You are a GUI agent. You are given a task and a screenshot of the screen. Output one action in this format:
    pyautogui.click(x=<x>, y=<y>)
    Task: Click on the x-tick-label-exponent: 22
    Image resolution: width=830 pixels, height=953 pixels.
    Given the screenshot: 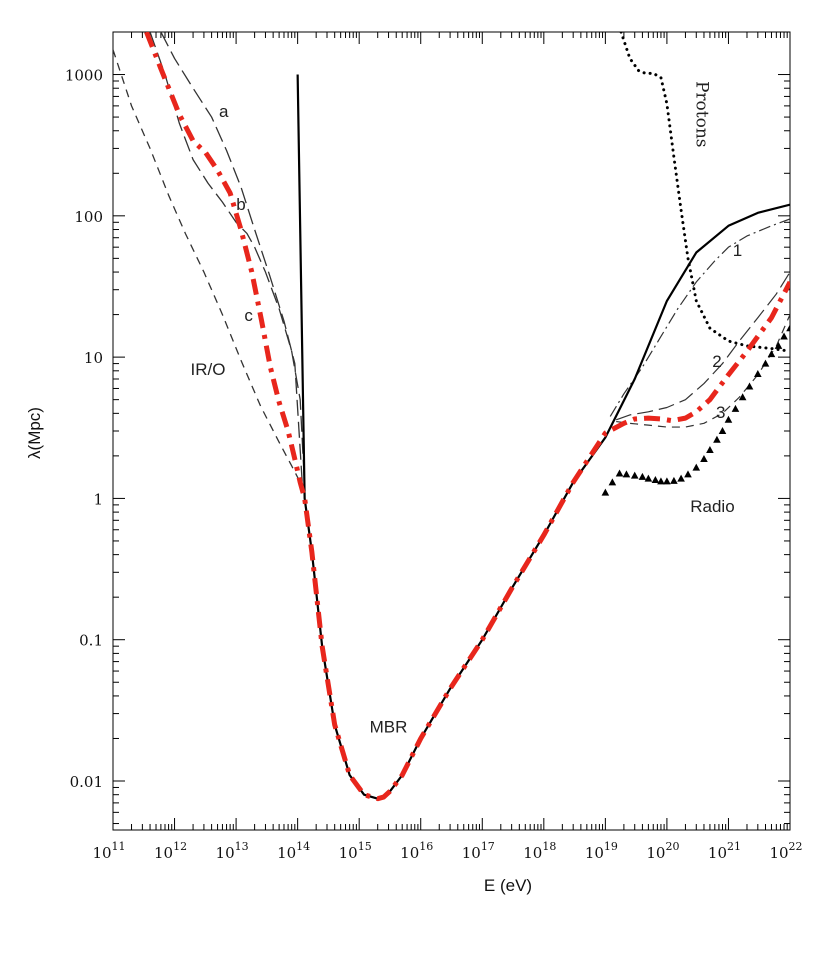 What is the action you would take?
    pyautogui.click(x=796, y=846)
    